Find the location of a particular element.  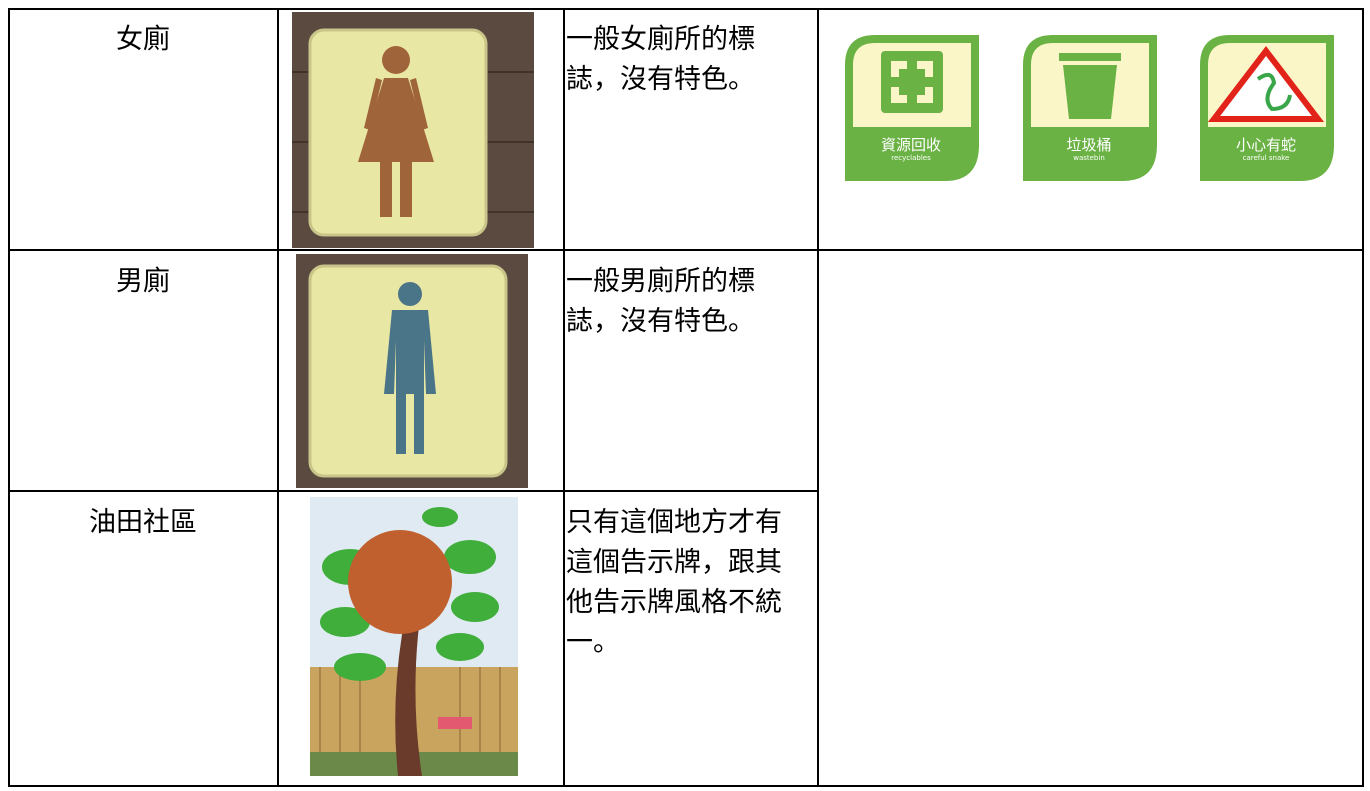

row-description: 一般男廁所的標誌，沒有特色。 is located at coordinates (660, 301).